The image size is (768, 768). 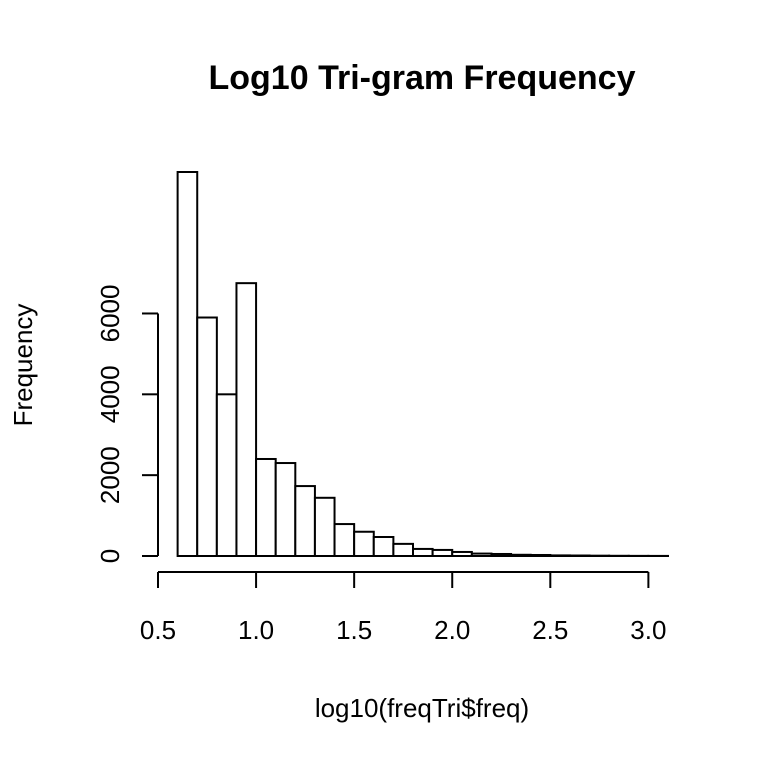 What do you see at coordinates (648, 630) in the screenshot?
I see `x-tick-label: 3.0` at bounding box center [648, 630].